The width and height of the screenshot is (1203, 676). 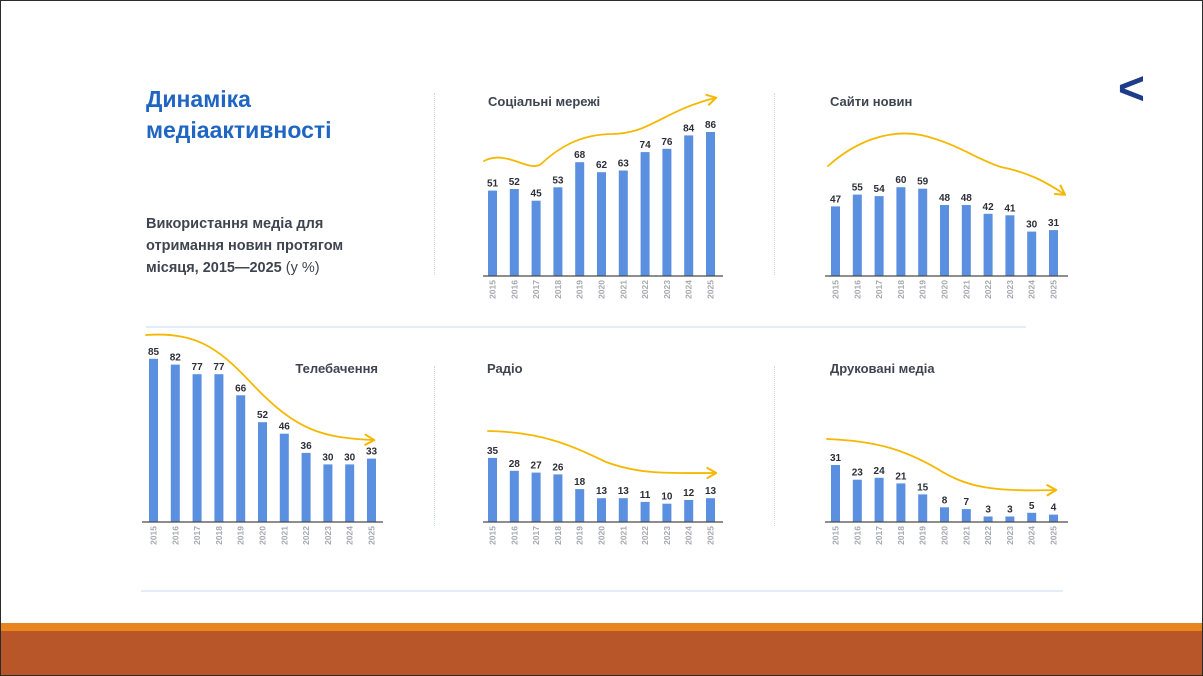 I want to click on data-label-2019: 15, so click(x=923, y=487).